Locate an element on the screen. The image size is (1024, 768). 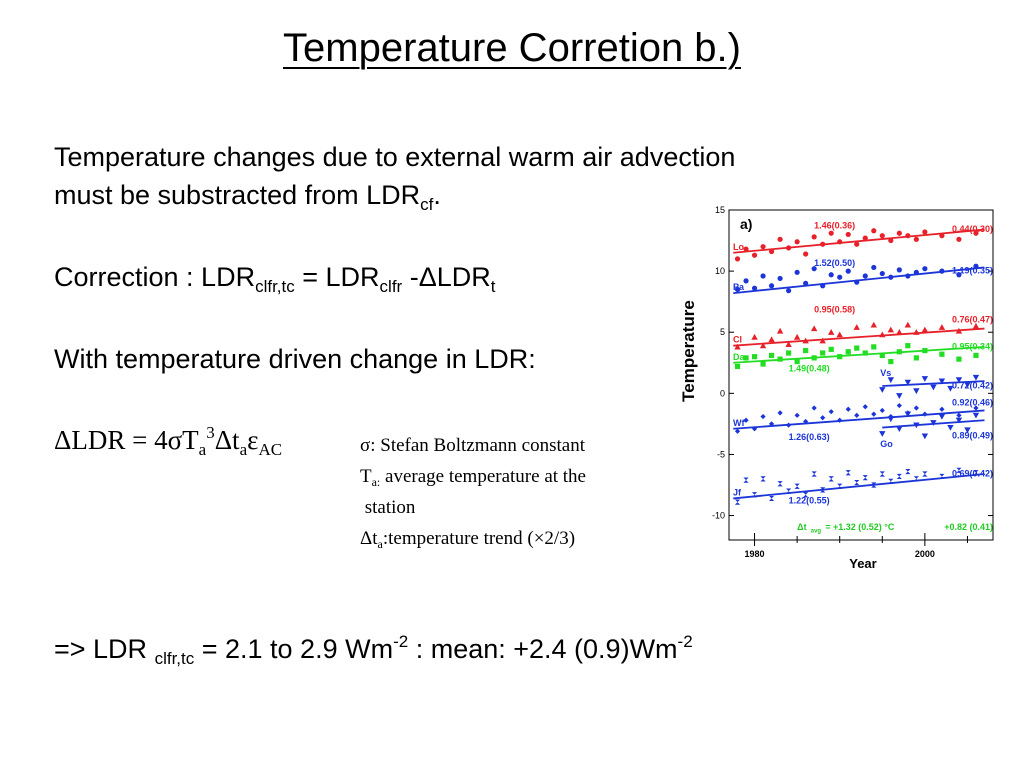
annotation-text: avg is located at coordinates (816, 532).